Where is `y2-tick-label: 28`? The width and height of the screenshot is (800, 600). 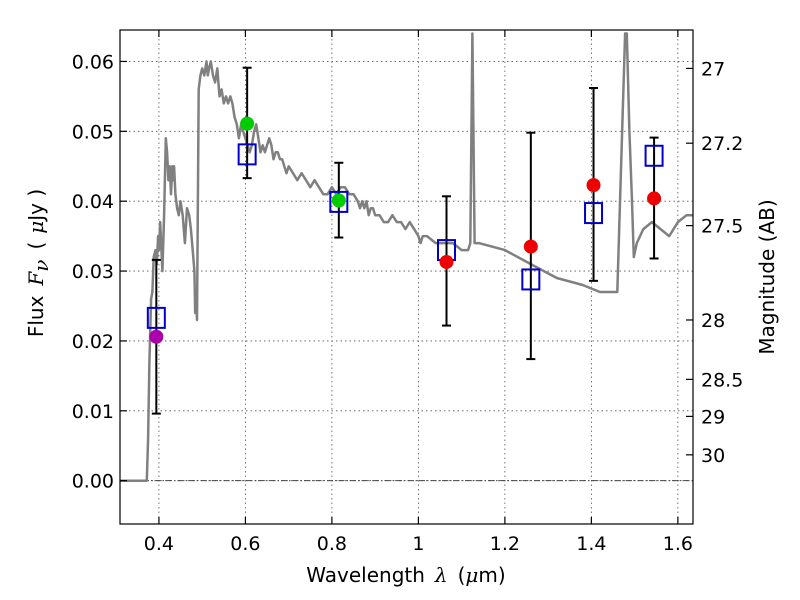 y2-tick-label: 28 is located at coordinates (713, 321).